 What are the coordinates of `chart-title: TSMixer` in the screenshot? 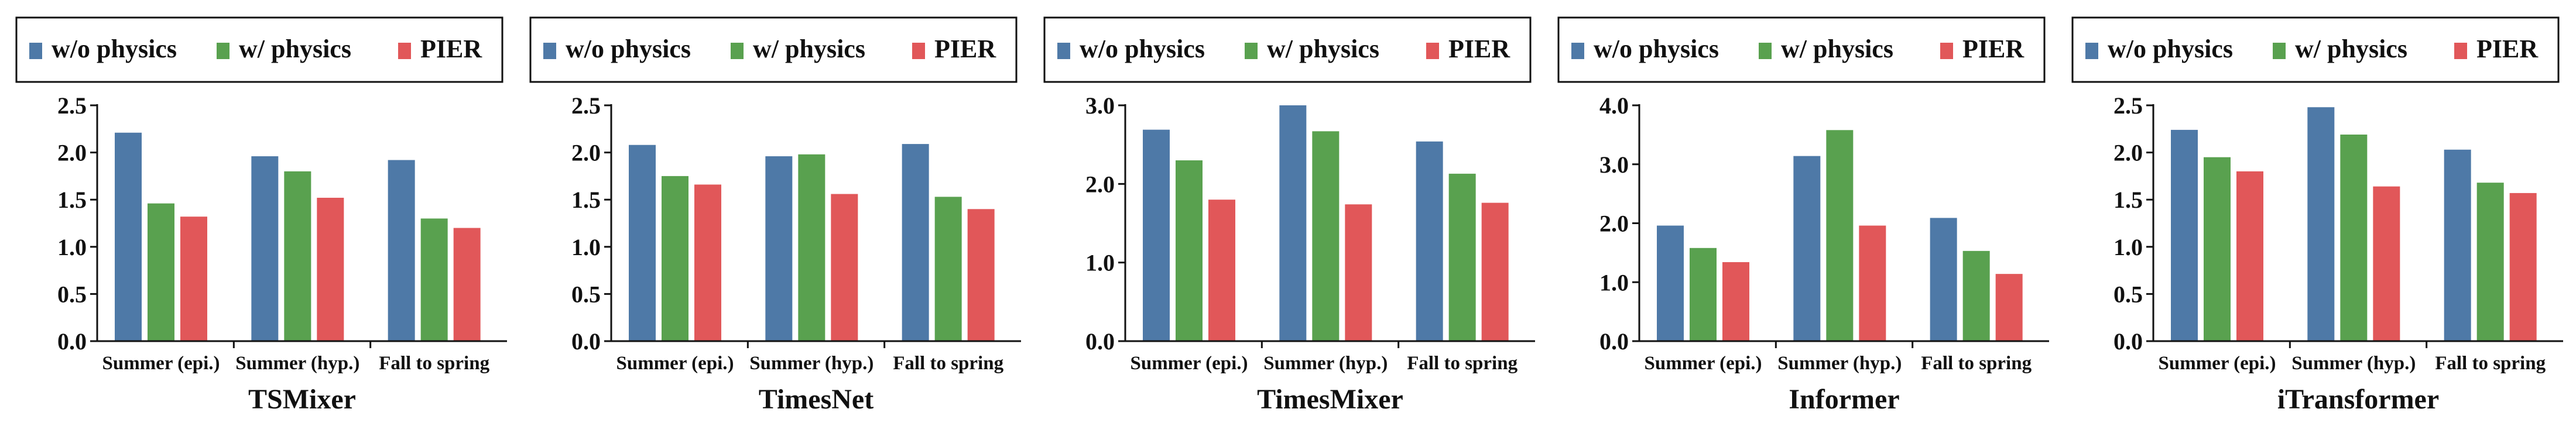 It's located at (302, 400).